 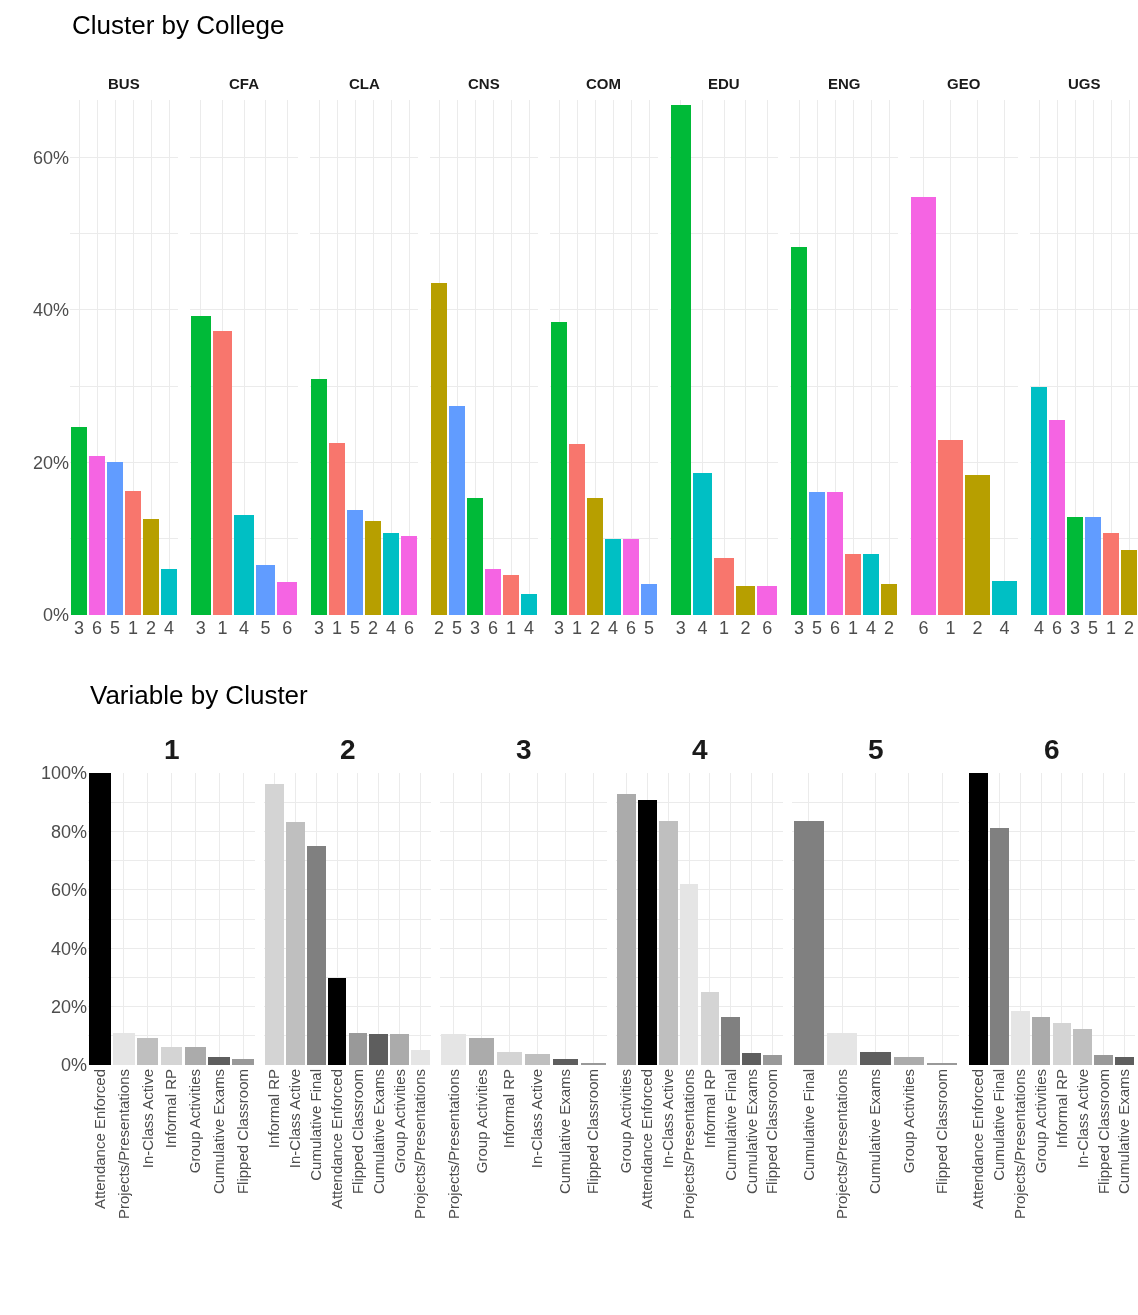 I want to click on y-tick-label: 100%, so click(x=63, y=773).